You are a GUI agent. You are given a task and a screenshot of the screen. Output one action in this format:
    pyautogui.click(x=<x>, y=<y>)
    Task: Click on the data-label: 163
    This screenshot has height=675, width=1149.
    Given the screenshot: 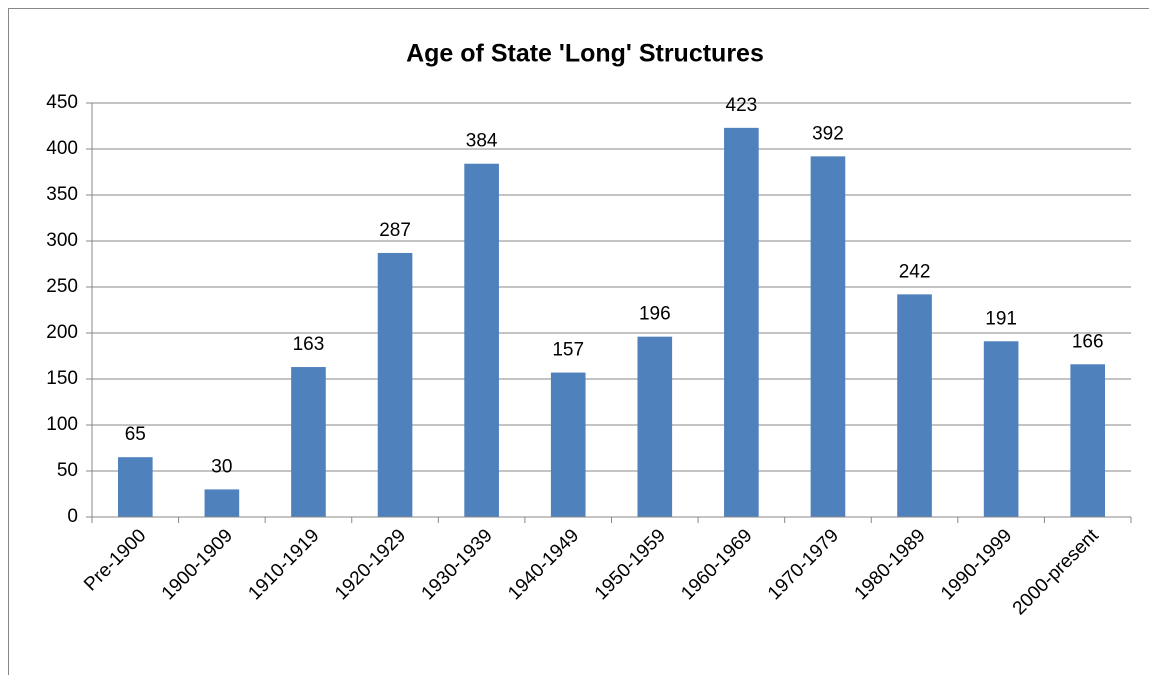 What is the action you would take?
    pyautogui.click(x=309, y=344)
    